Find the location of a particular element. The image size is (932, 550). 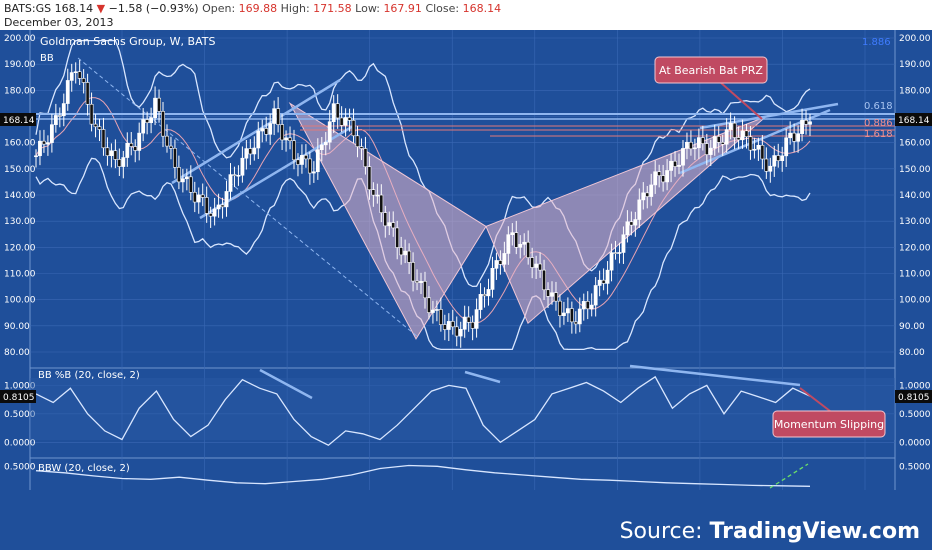

y-tick-left: 130.00 is located at coordinates (20, 222).